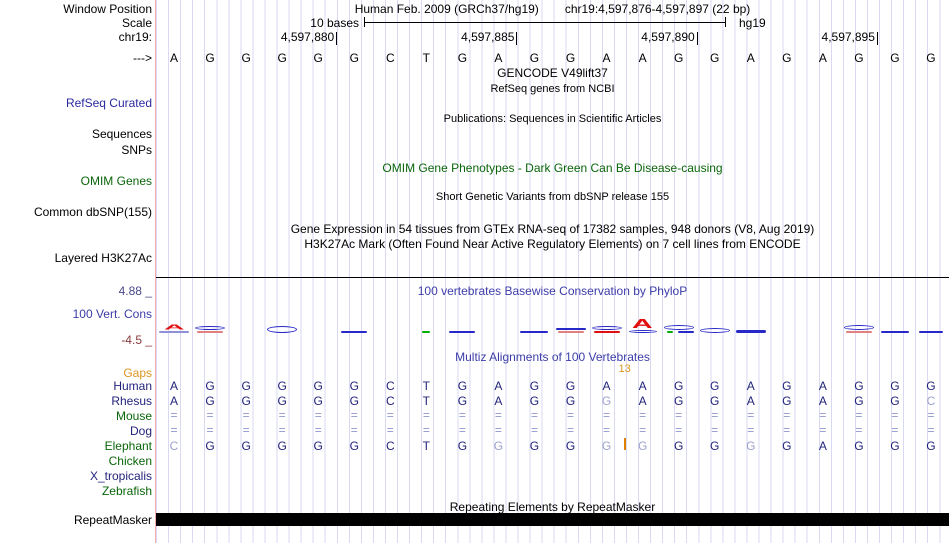  I want to click on assembly-tag: hg19, so click(752, 23).